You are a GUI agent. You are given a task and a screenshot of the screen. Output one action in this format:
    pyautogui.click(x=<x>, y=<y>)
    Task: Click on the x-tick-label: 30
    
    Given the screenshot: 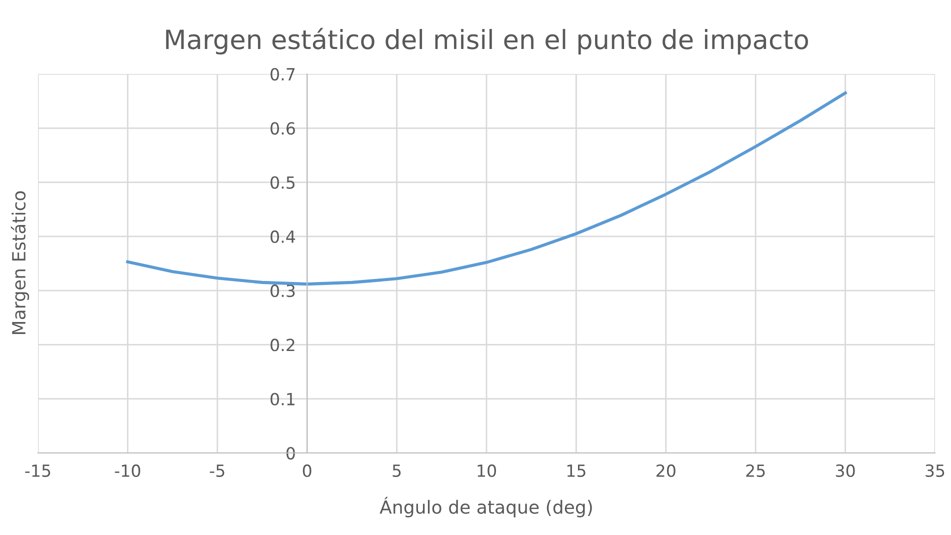 What is the action you would take?
    pyautogui.click(x=845, y=471)
    